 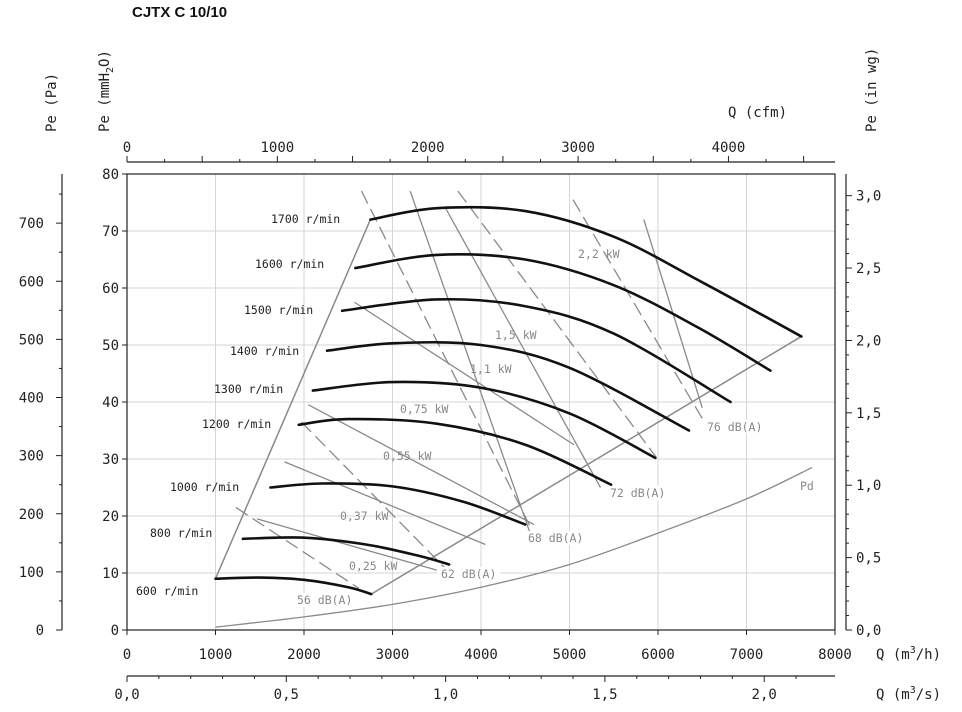 I want to click on bottom-m3h-axis-label: Q (m3/h), so click(x=908, y=654).